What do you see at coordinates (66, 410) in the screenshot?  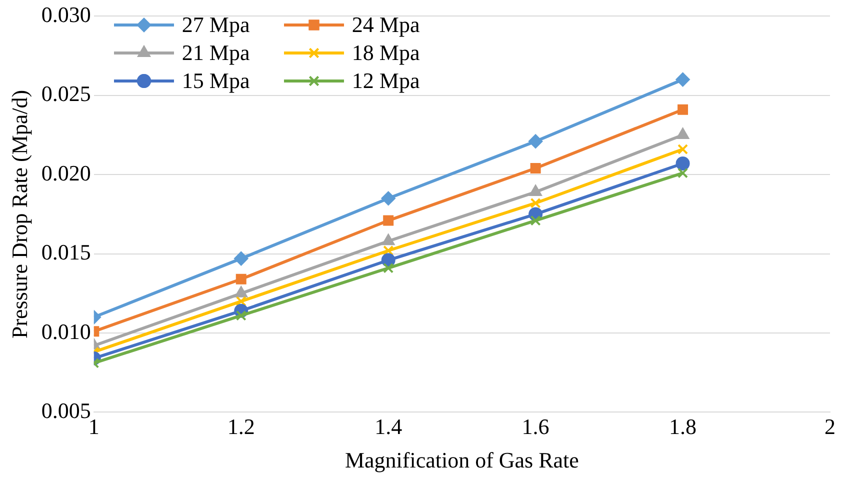 I see `y-tick-label: 0.005` at bounding box center [66, 410].